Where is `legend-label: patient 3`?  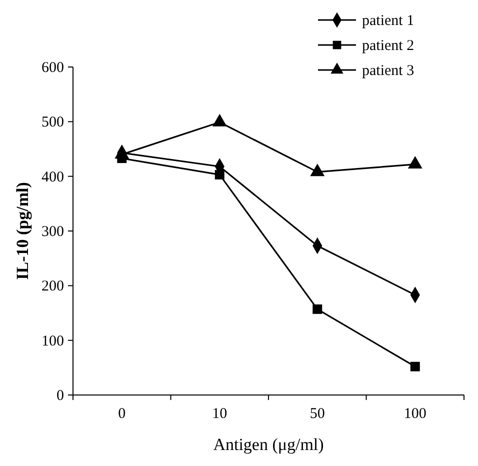
legend-label: patient 3 is located at coordinates (388, 71).